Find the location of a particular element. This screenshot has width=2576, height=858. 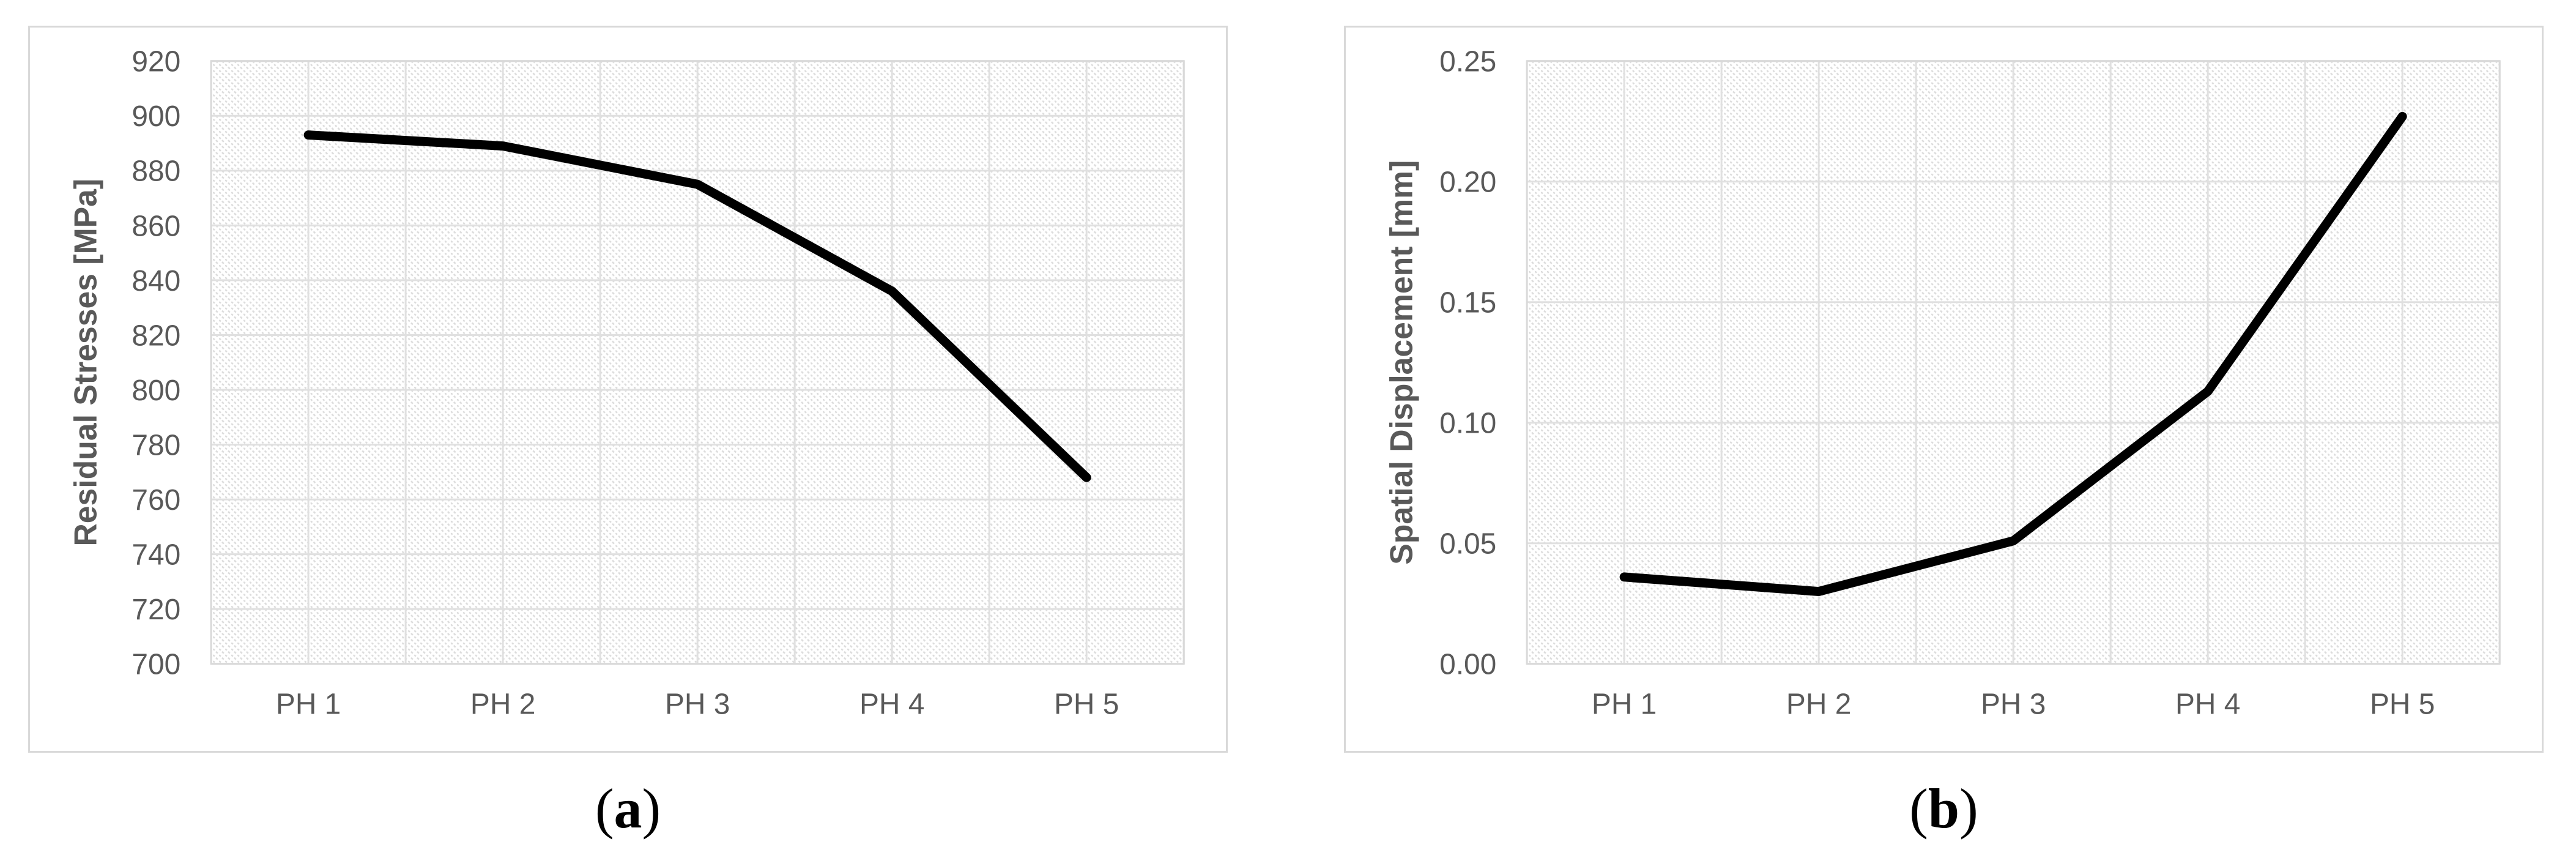

caption-a-letter: a is located at coordinates (628, 808).